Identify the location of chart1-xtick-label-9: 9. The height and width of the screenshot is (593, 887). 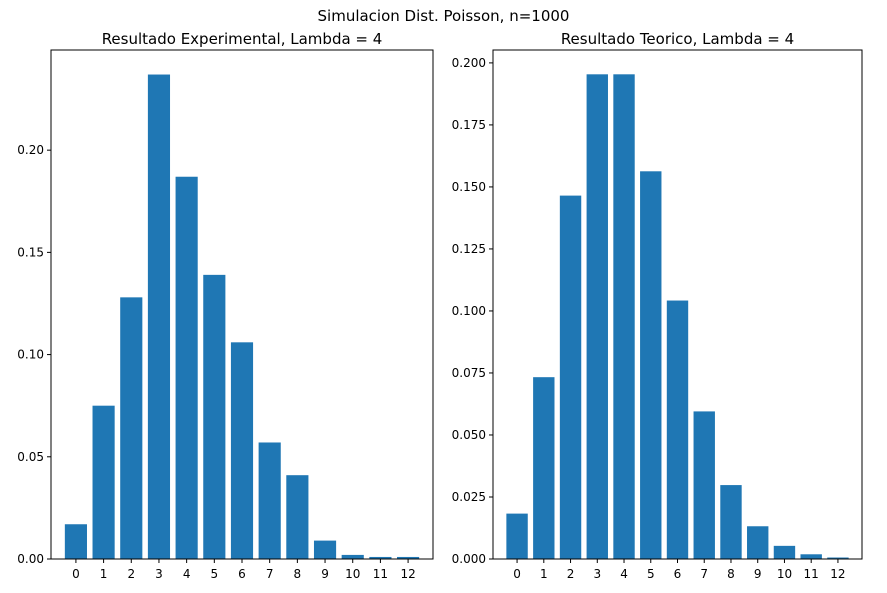
(325, 574).